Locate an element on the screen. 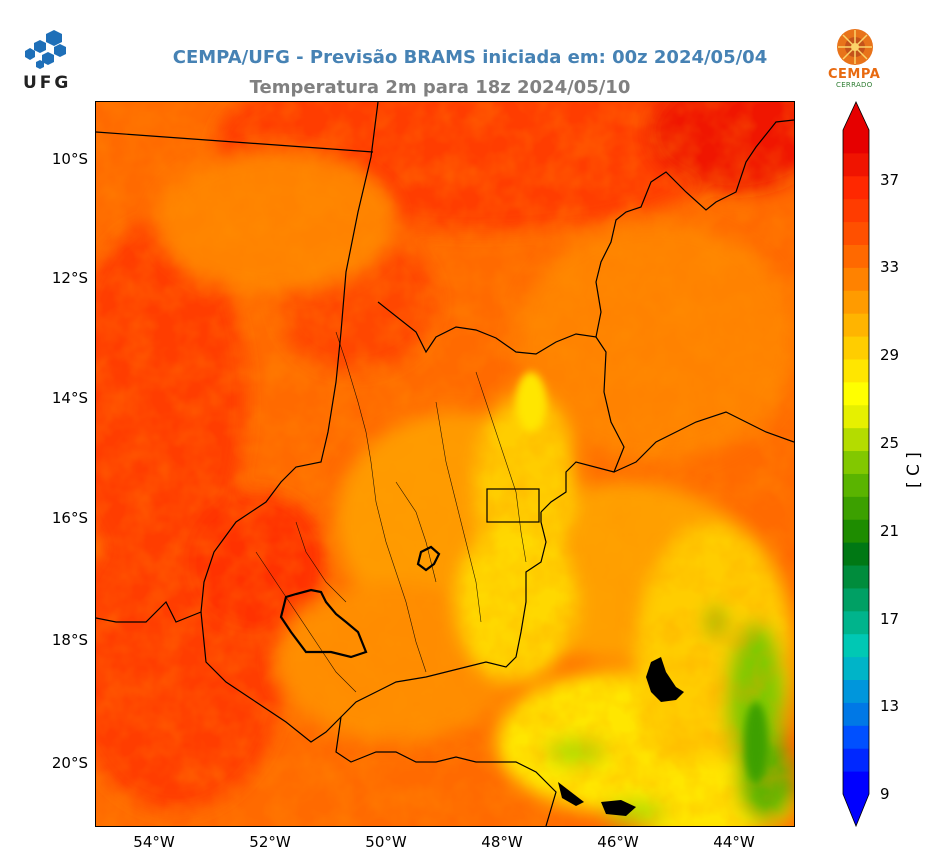 Image resolution: width=935 pixels, height=862 pixels. lat-tick-label: 20°S is located at coordinates (69, 763).